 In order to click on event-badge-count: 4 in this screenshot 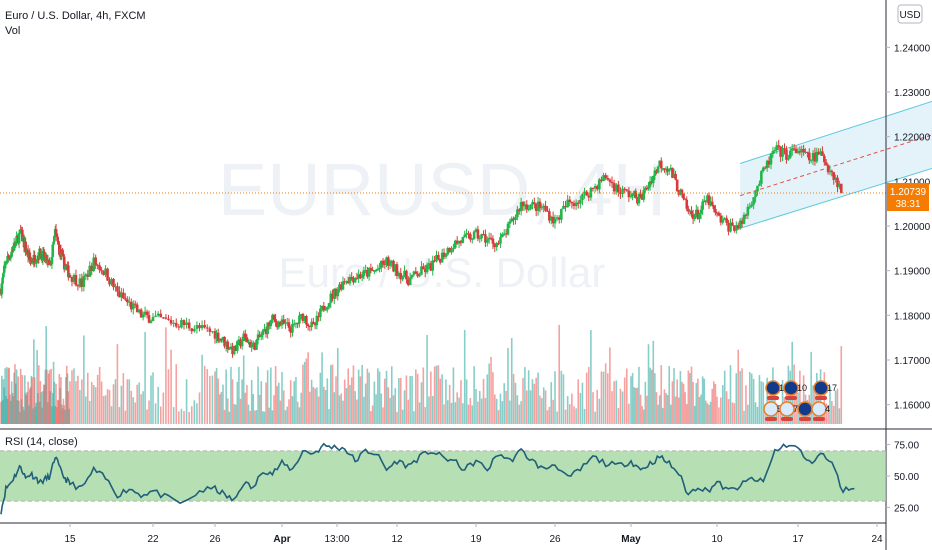, I will do `click(827, 409)`.